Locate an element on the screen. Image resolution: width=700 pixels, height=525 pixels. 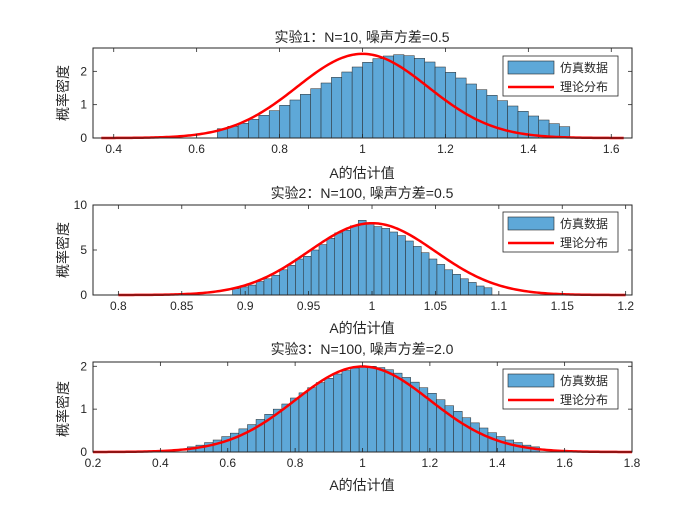
y-tick-label: 1 is located at coordinates (83, 105).